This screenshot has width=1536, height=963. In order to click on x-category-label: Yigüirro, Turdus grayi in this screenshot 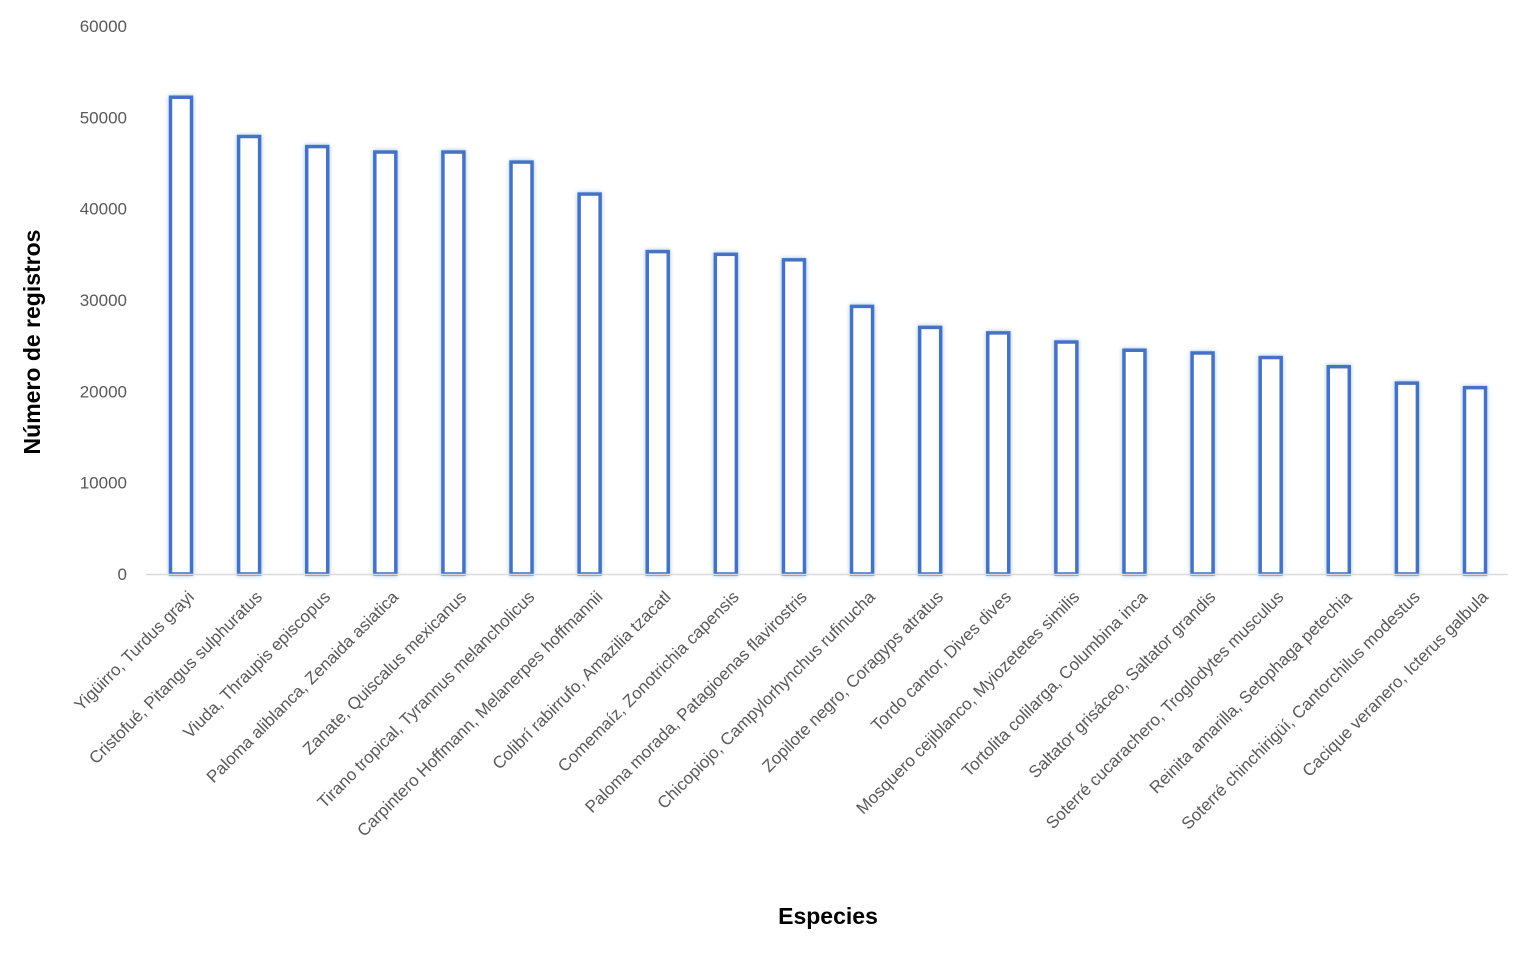, I will do `click(134, 650)`.